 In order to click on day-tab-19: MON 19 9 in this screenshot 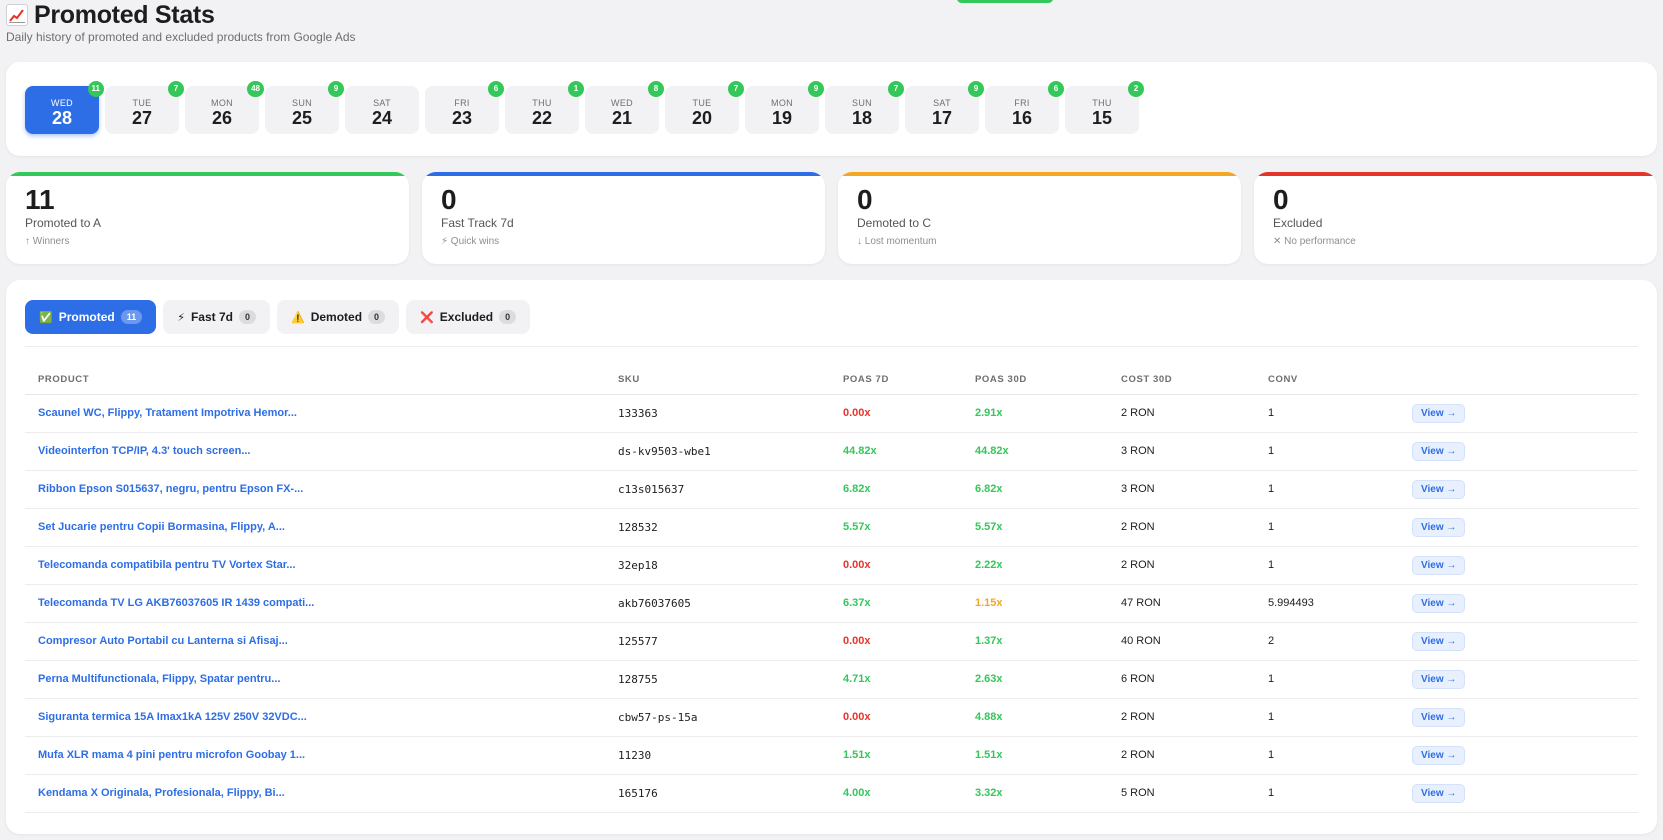, I will do `click(784, 107)`.